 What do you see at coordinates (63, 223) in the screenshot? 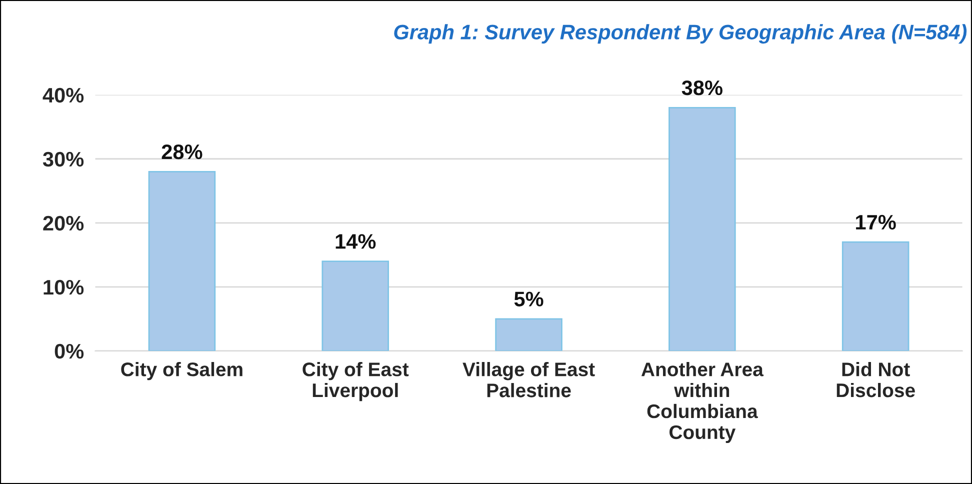
I see `y-tick-label: 20%` at bounding box center [63, 223].